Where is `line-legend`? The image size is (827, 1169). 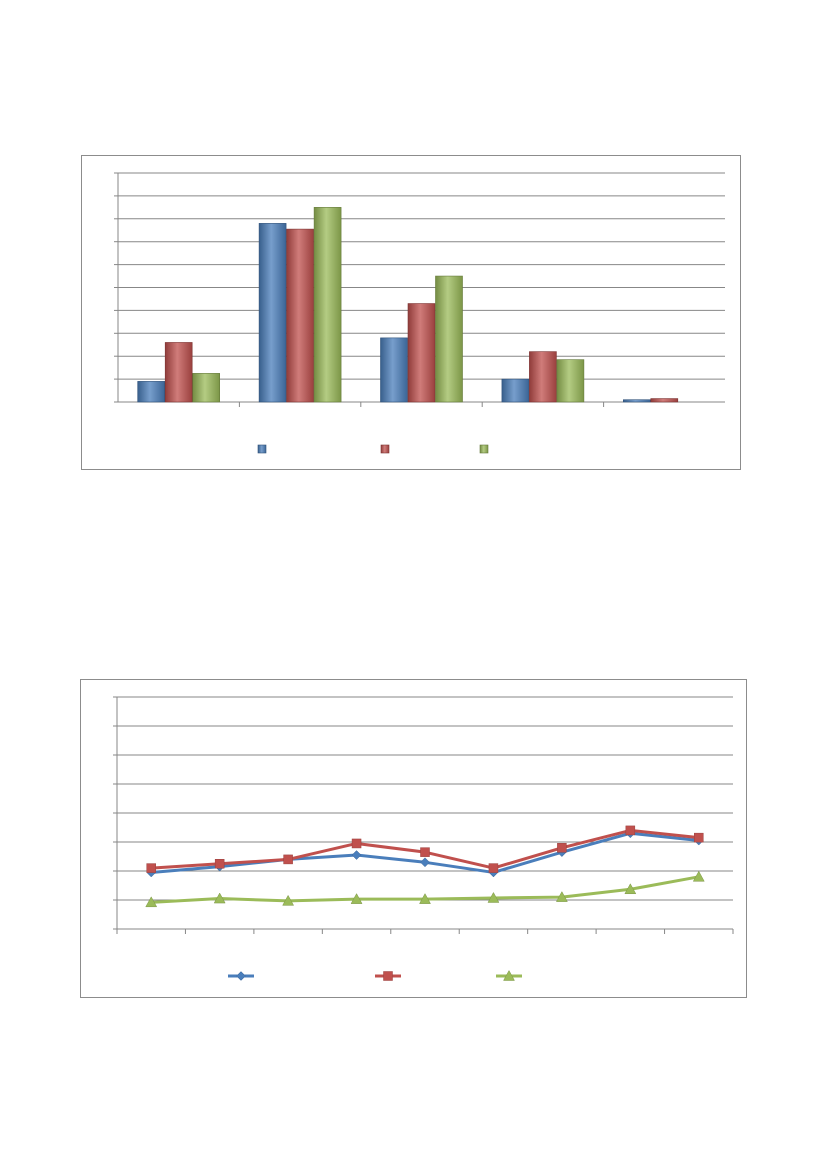 line-legend is located at coordinates (375, 975).